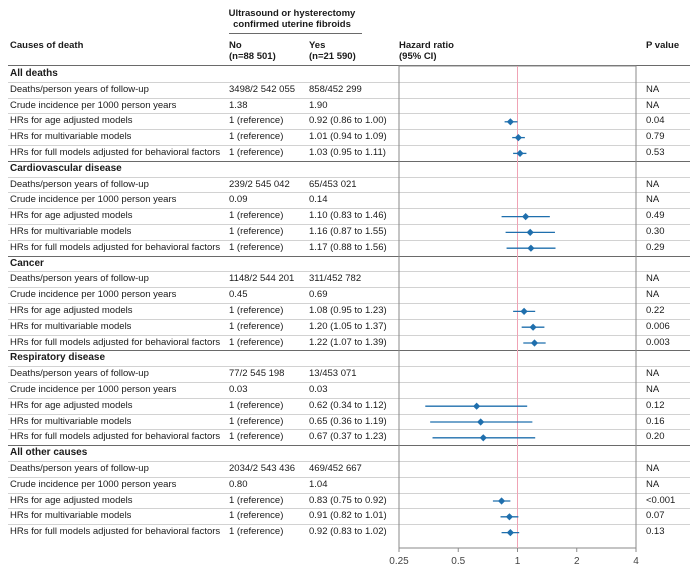 This screenshot has height=578, width=692. What do you see at coordinates (335, 89) in the screenshot?
I see `row-yes-value: 858/452 299` at bounding box center [335, 89].